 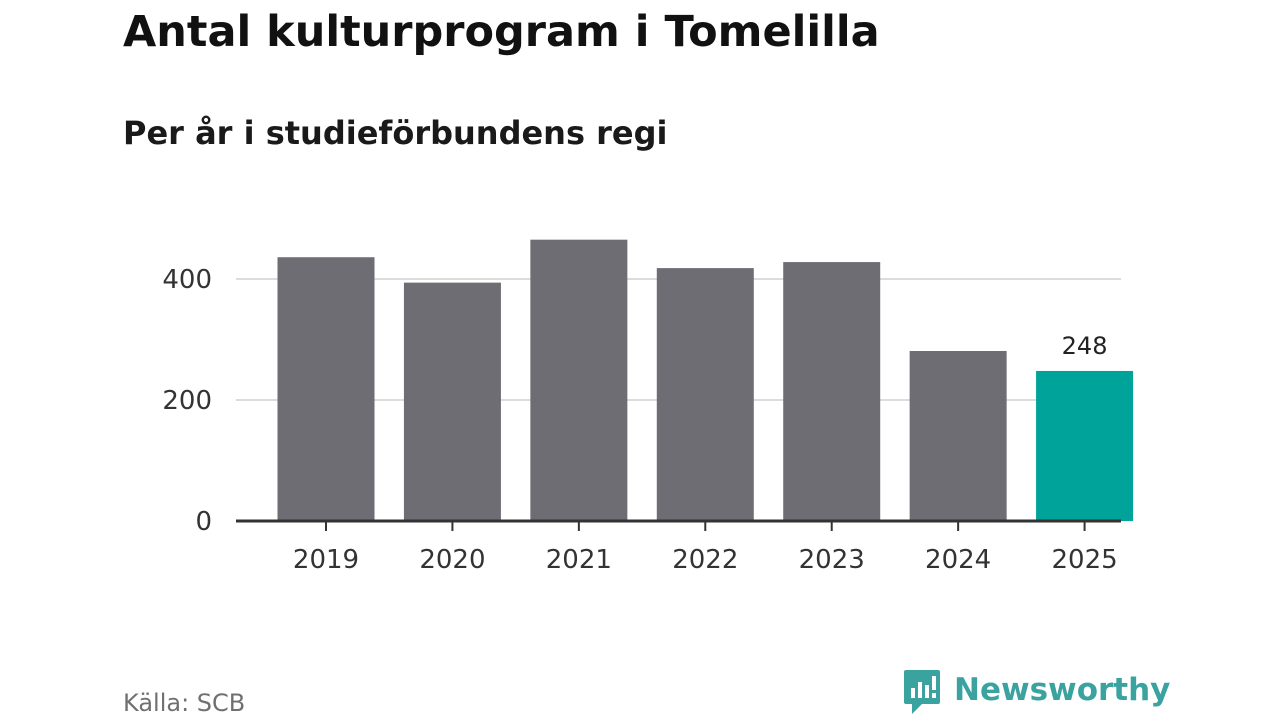 What do you see at coordinates (832, 560) in the screenshot?
I see `x-tick-label: 2023` at bounding box center [832, 560].